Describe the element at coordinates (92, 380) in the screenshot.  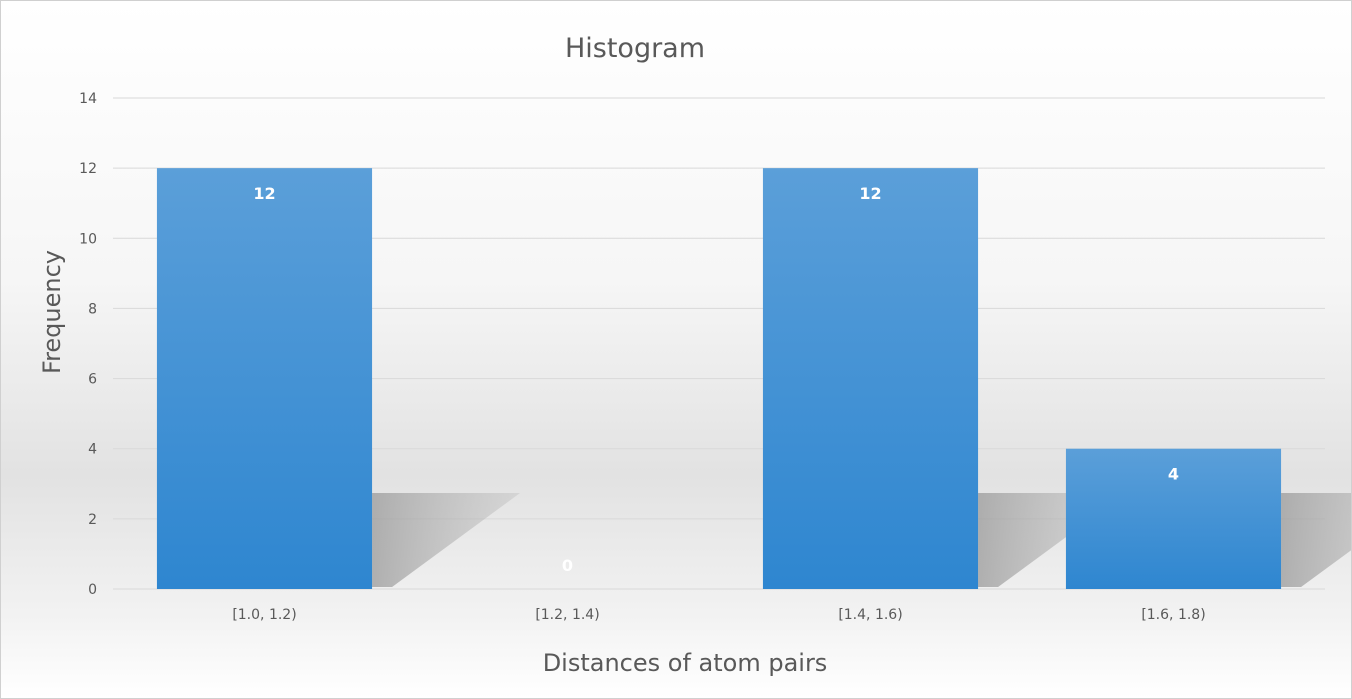
I see `y-tick-label: 6` at that location.